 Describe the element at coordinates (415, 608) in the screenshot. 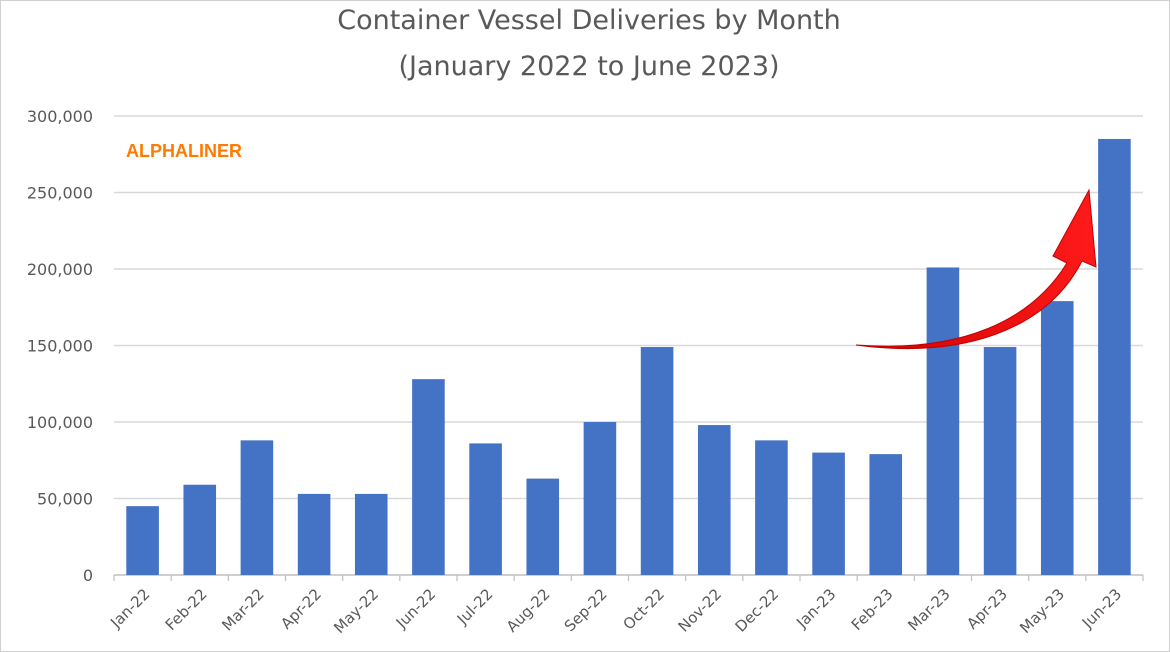

I see `x-tick-label: Jun-22` at that location.